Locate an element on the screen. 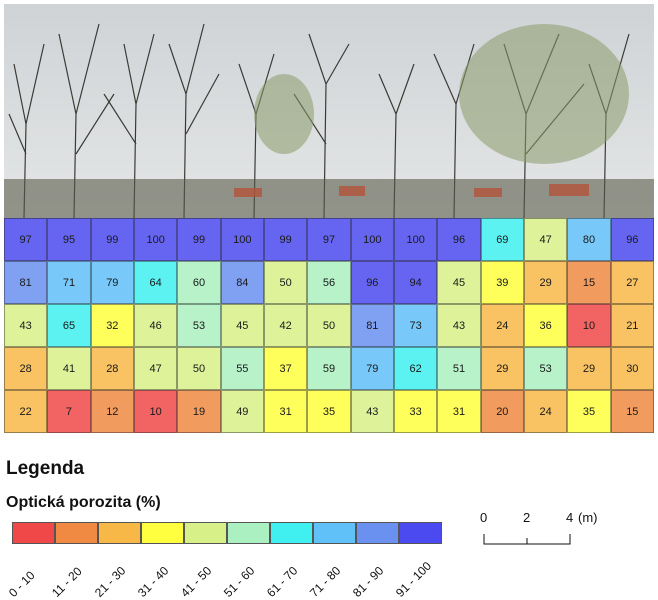 The height and width of the screenshot is (600, 658). legend-label: 11 - 20 is located at coordinates (67, 582).